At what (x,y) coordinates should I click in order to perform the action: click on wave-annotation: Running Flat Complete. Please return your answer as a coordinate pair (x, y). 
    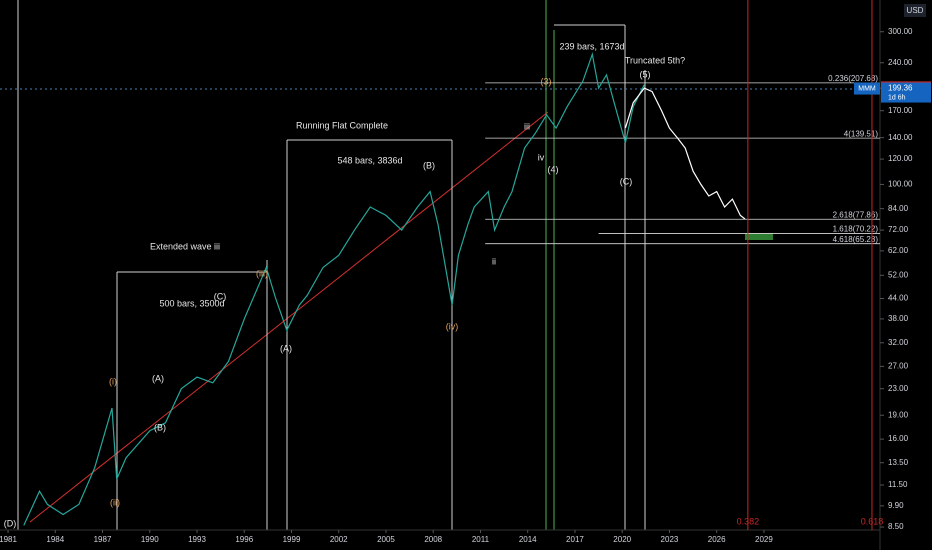
    Looking at the image, I should click on (342, 125).